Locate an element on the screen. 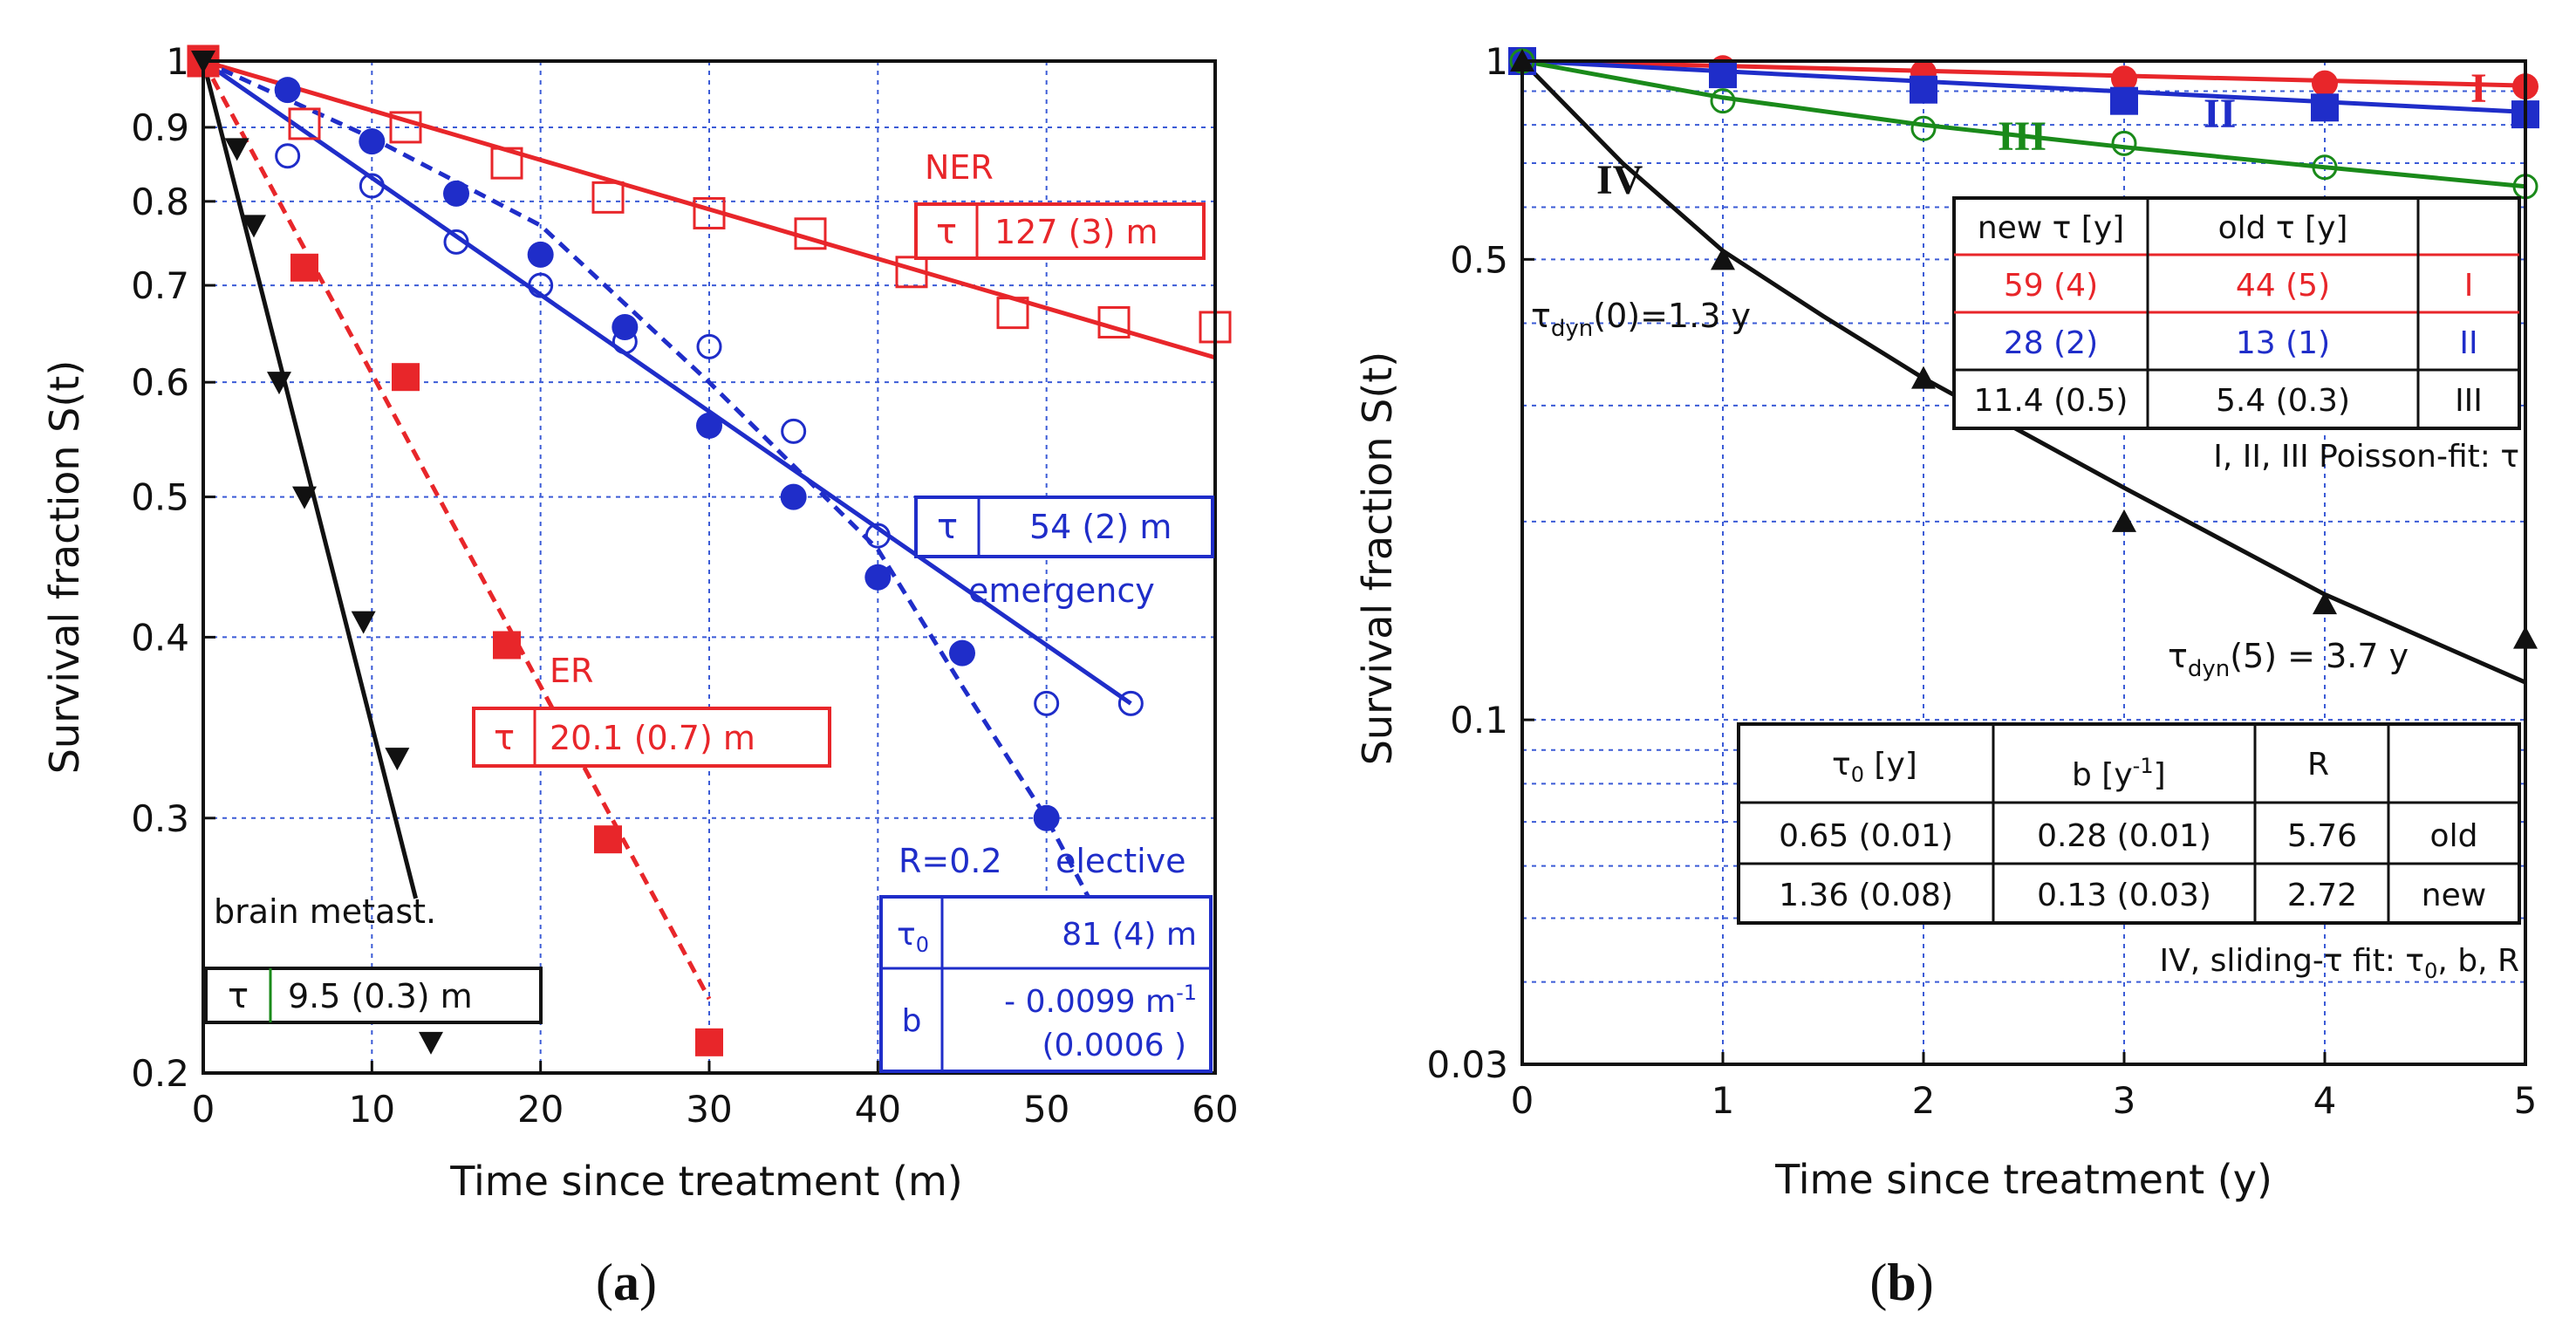  y-tick-label: 0.7 is located at coordinates (160, 285).